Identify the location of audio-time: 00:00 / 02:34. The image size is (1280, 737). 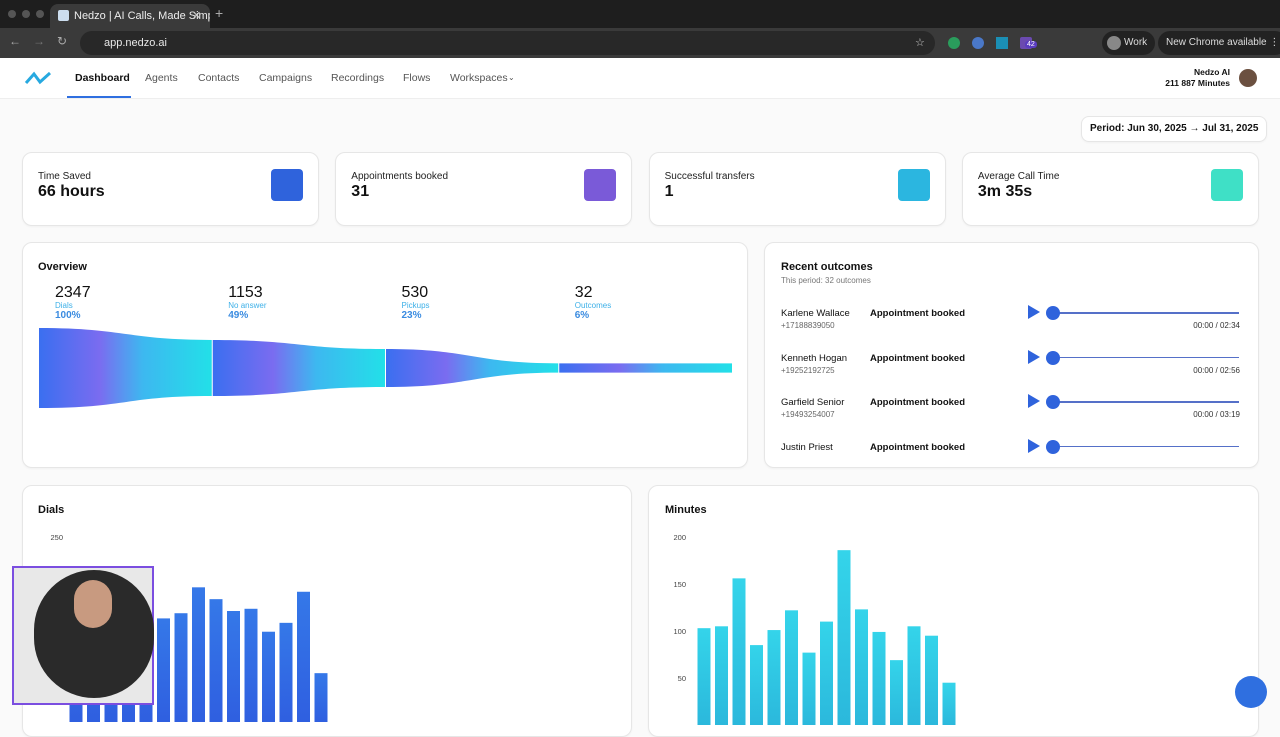
(1216, 325).